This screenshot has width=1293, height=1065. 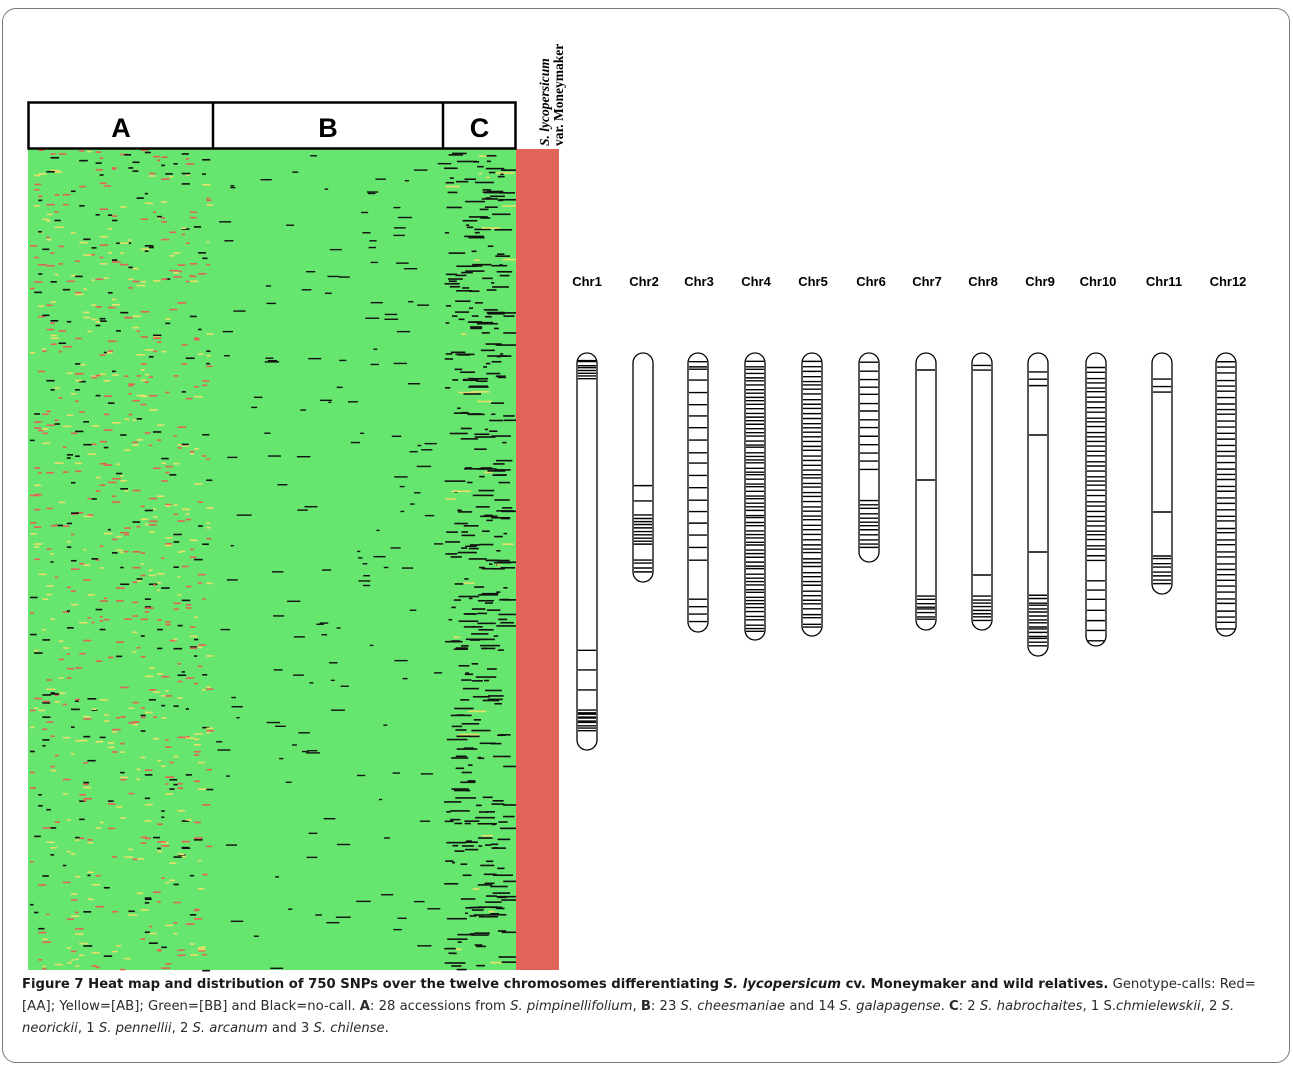 I want to click on chromosome-outline, so click(x=1226, y=494).